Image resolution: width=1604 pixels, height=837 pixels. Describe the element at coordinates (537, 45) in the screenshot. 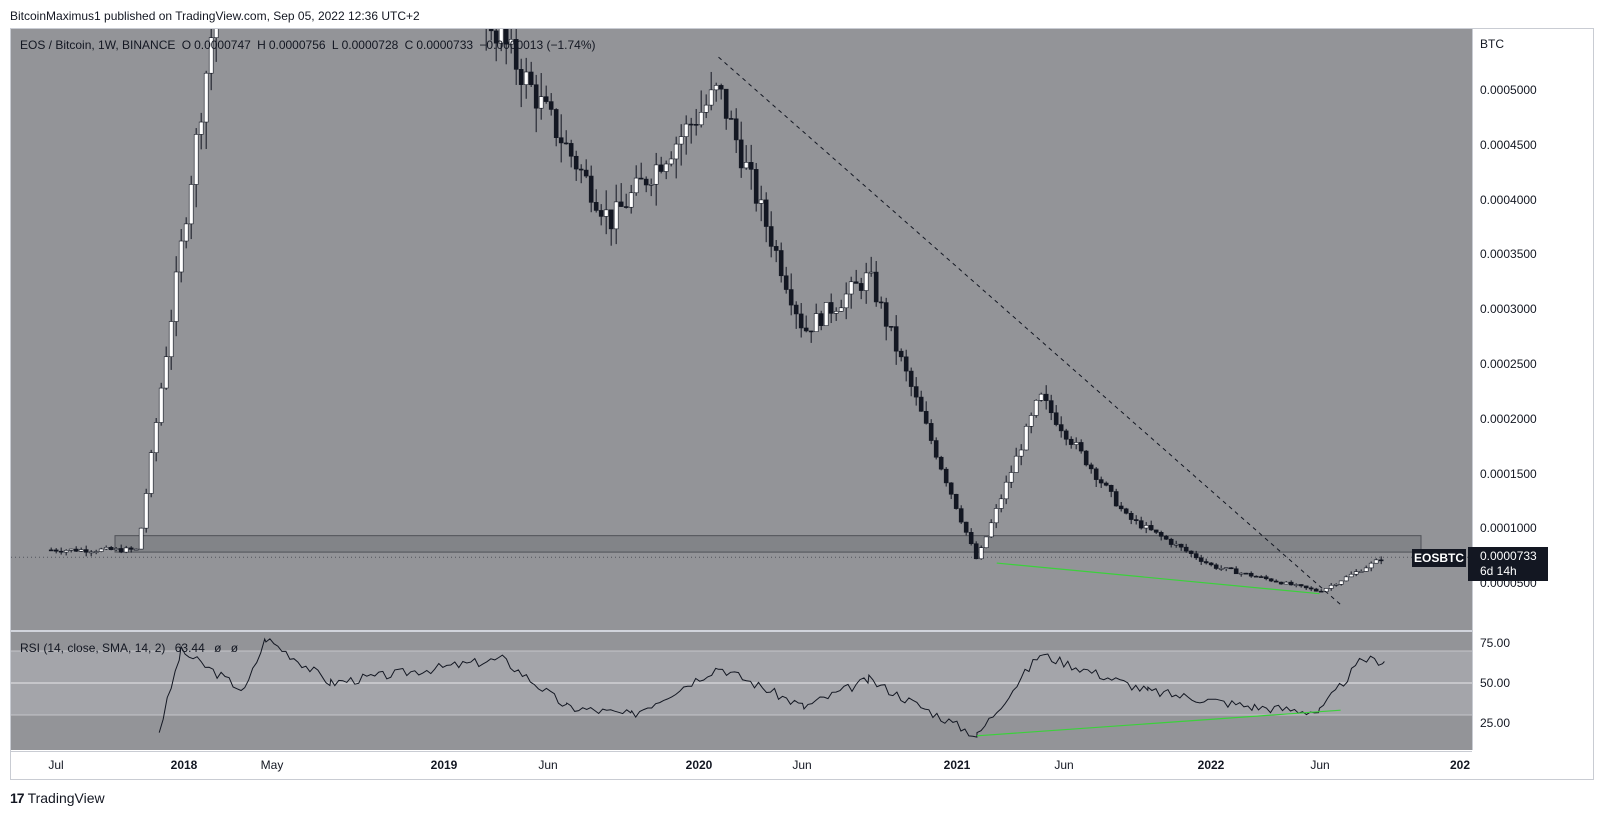

I see `change-value: −0.0000013 (−1.74%)` at that location.